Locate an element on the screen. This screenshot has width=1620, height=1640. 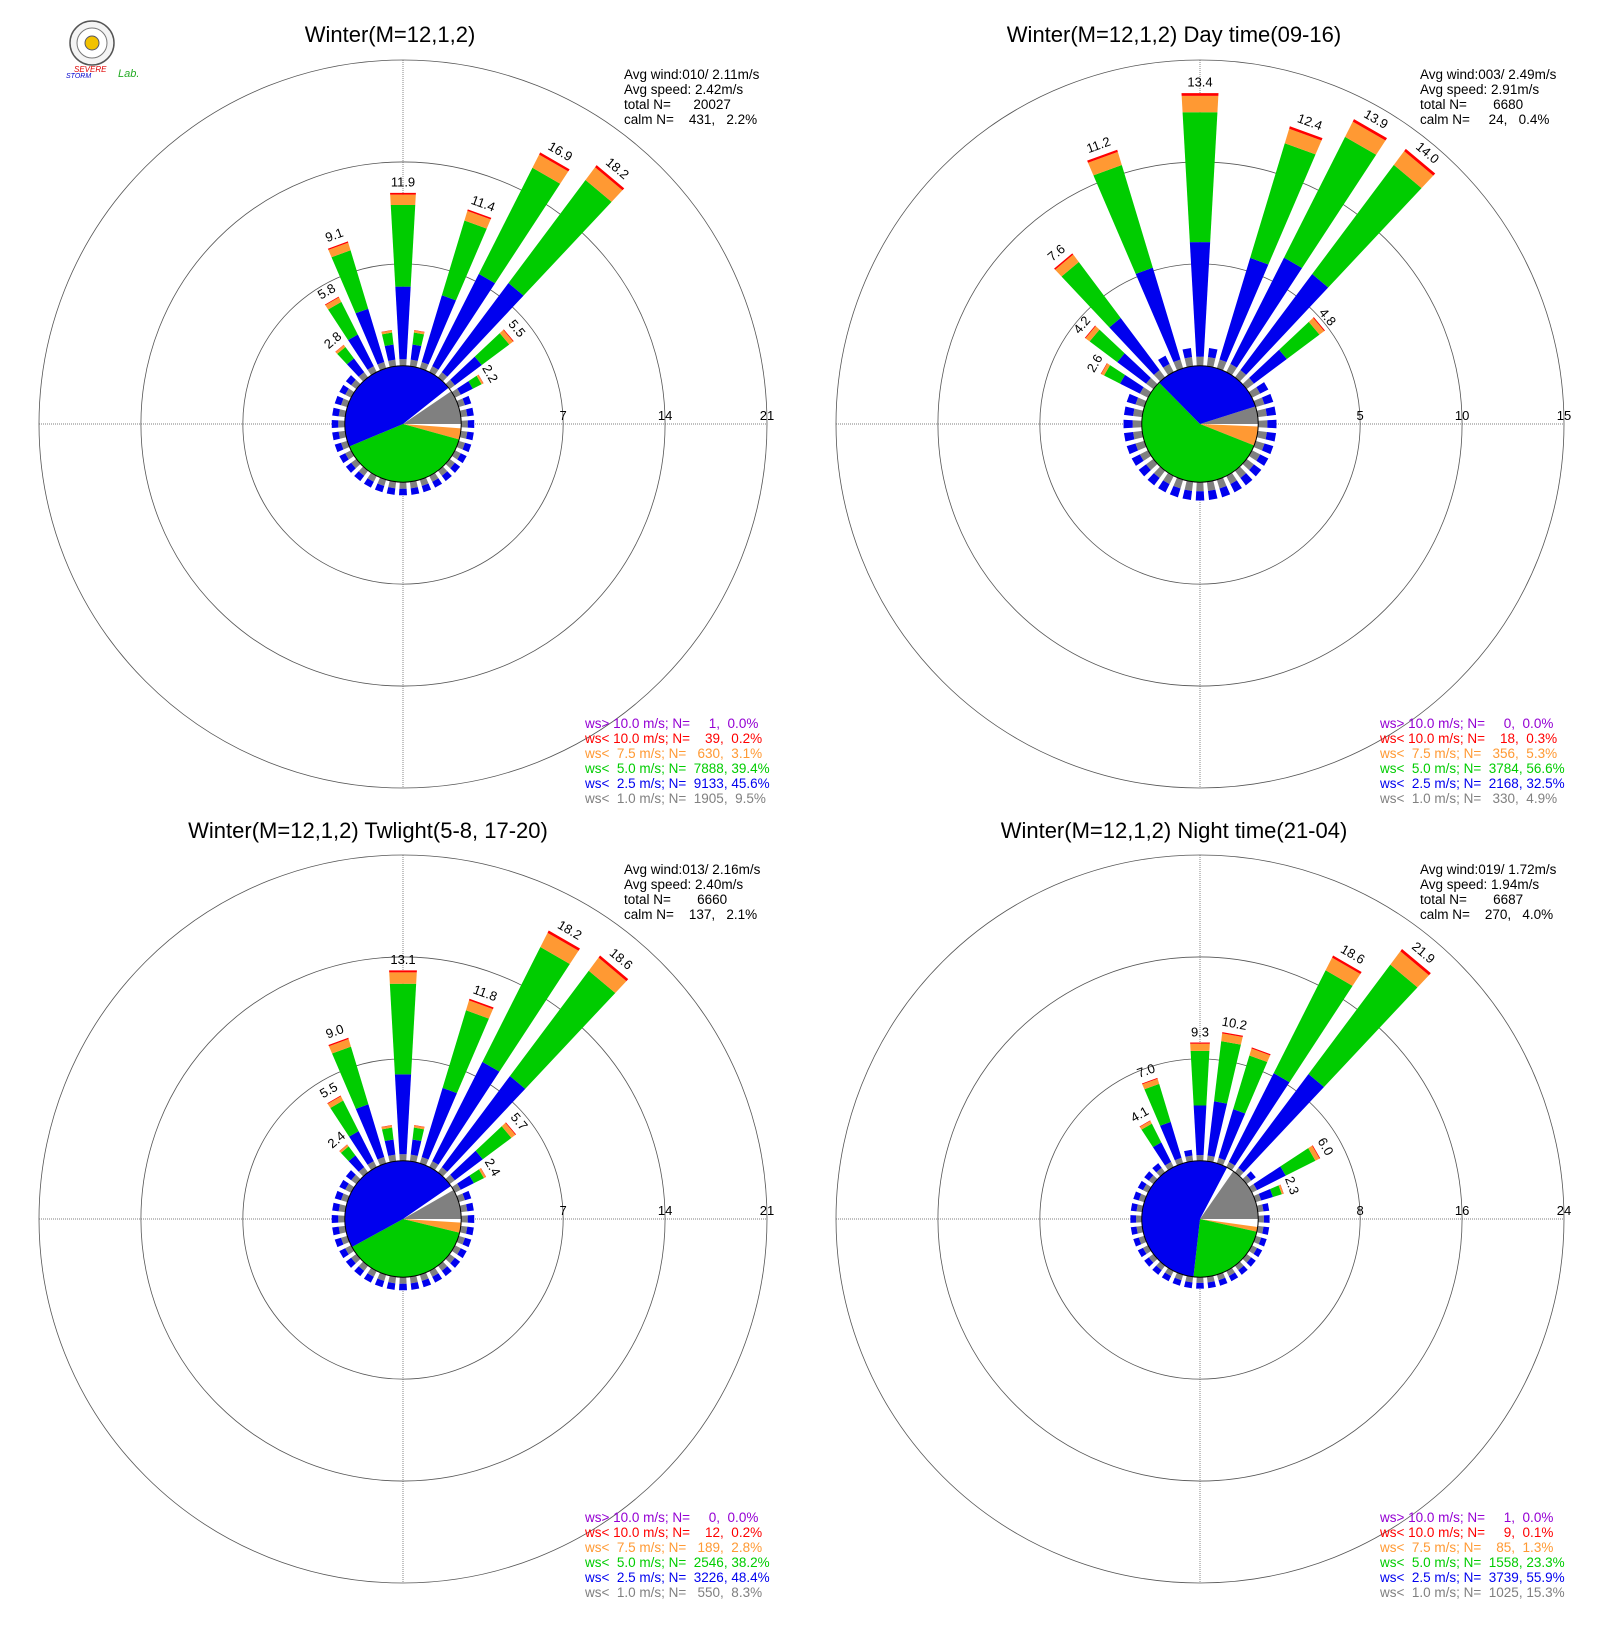
panel-title: Winter(M=12,1,2) Twlight(5-8, 17-20) is located at coordinates (368, 830).